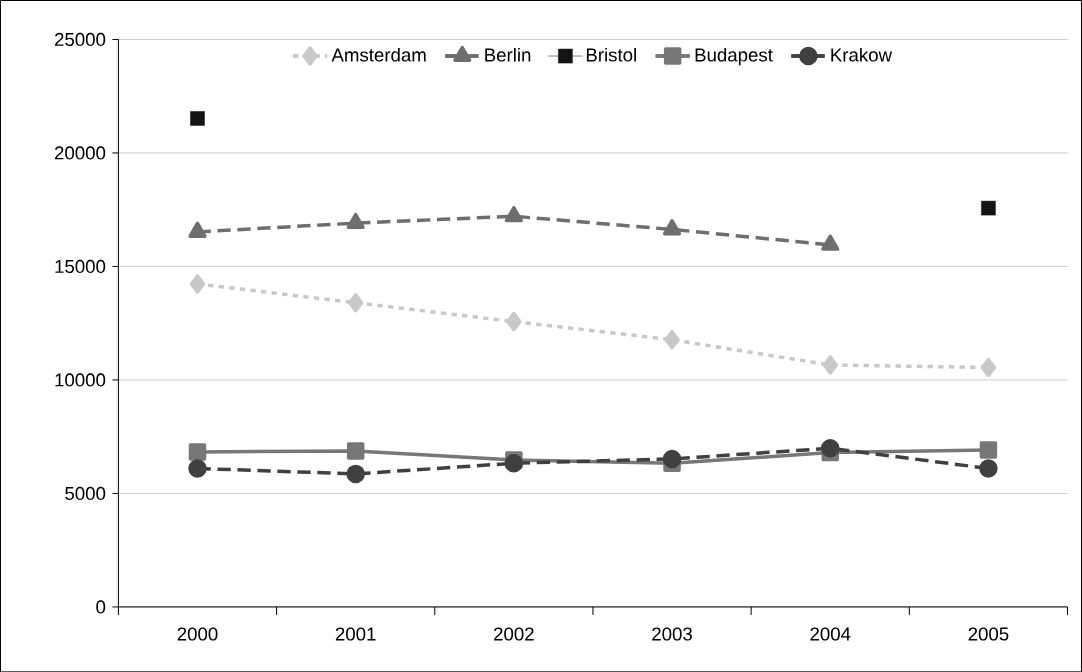 This screenshot has height=672, width=1082. Describe the element at coordinates (672, 634) in the screenshot. I see `x-tick-label: 2003` at that location.